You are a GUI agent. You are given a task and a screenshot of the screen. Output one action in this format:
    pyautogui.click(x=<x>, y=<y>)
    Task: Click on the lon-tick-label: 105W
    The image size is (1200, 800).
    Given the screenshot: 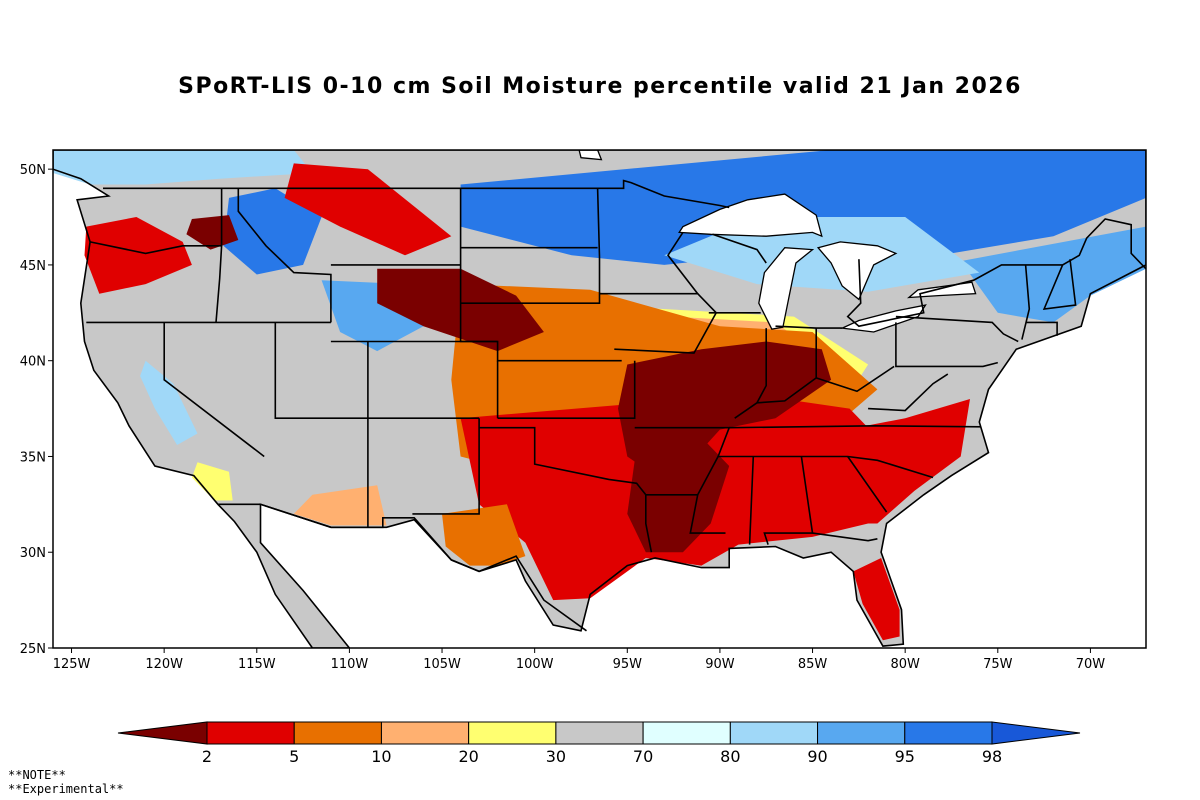 What is the action you would take?
    pyautogui.click(x=442, y=664)
    